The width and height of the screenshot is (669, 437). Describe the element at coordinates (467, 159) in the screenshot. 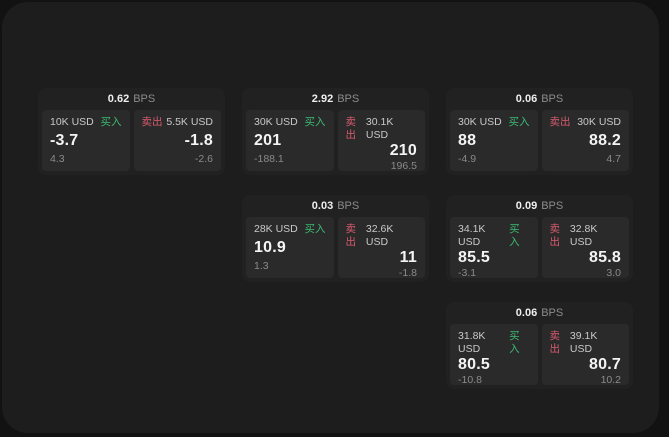

I see `buy-delta: -4.9` at that location.